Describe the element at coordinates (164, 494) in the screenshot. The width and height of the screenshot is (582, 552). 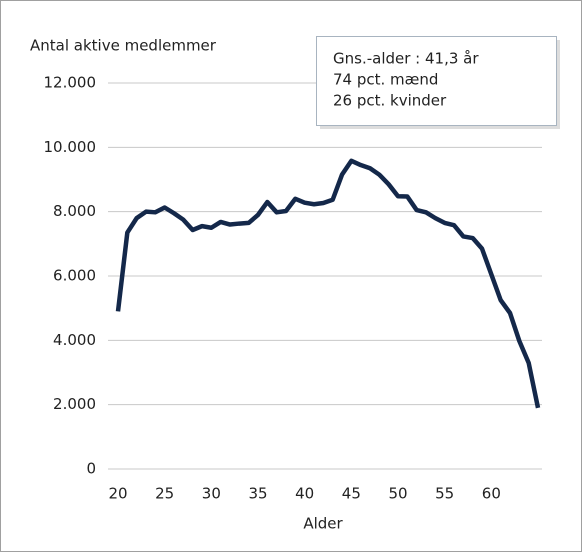
I see `x-tick-label: 25` at that location.